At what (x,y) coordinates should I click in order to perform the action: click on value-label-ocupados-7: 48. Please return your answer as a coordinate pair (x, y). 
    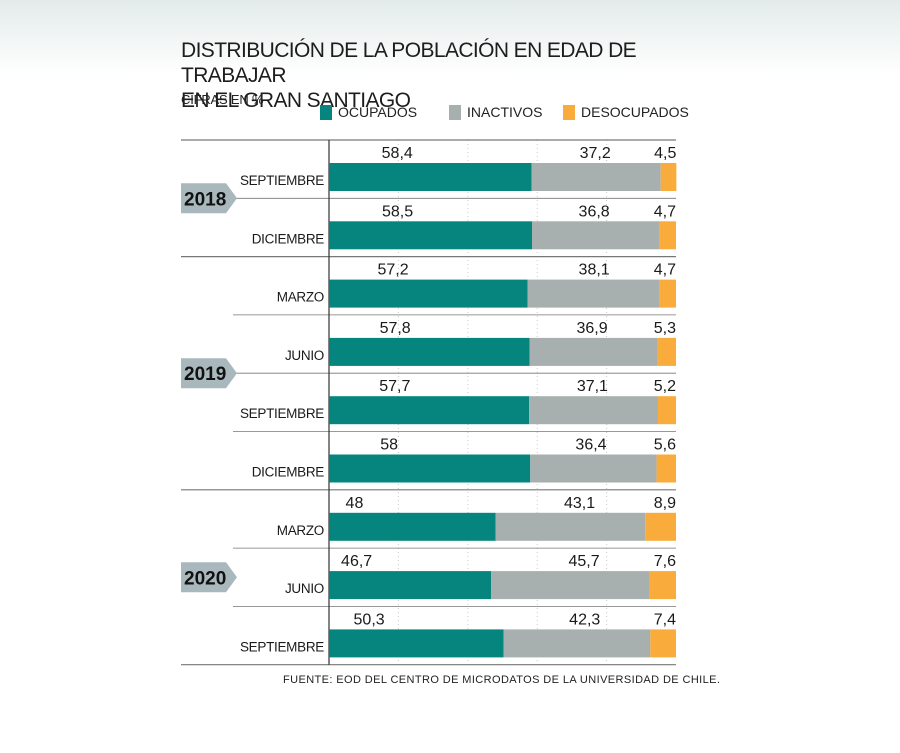
    Looking at the image, I should click on (355, 503).